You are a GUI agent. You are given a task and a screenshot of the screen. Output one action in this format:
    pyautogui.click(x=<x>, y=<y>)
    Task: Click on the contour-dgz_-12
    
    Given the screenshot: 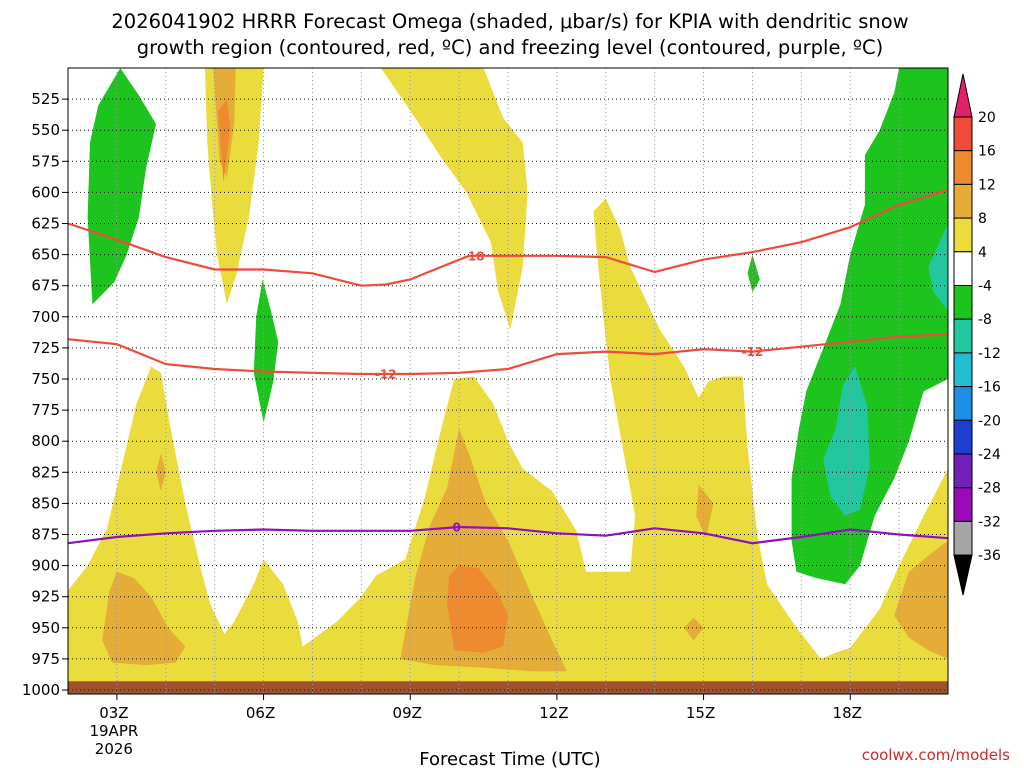 What is the action you would take?
    pyautogui.click(x=508, y=354)
    